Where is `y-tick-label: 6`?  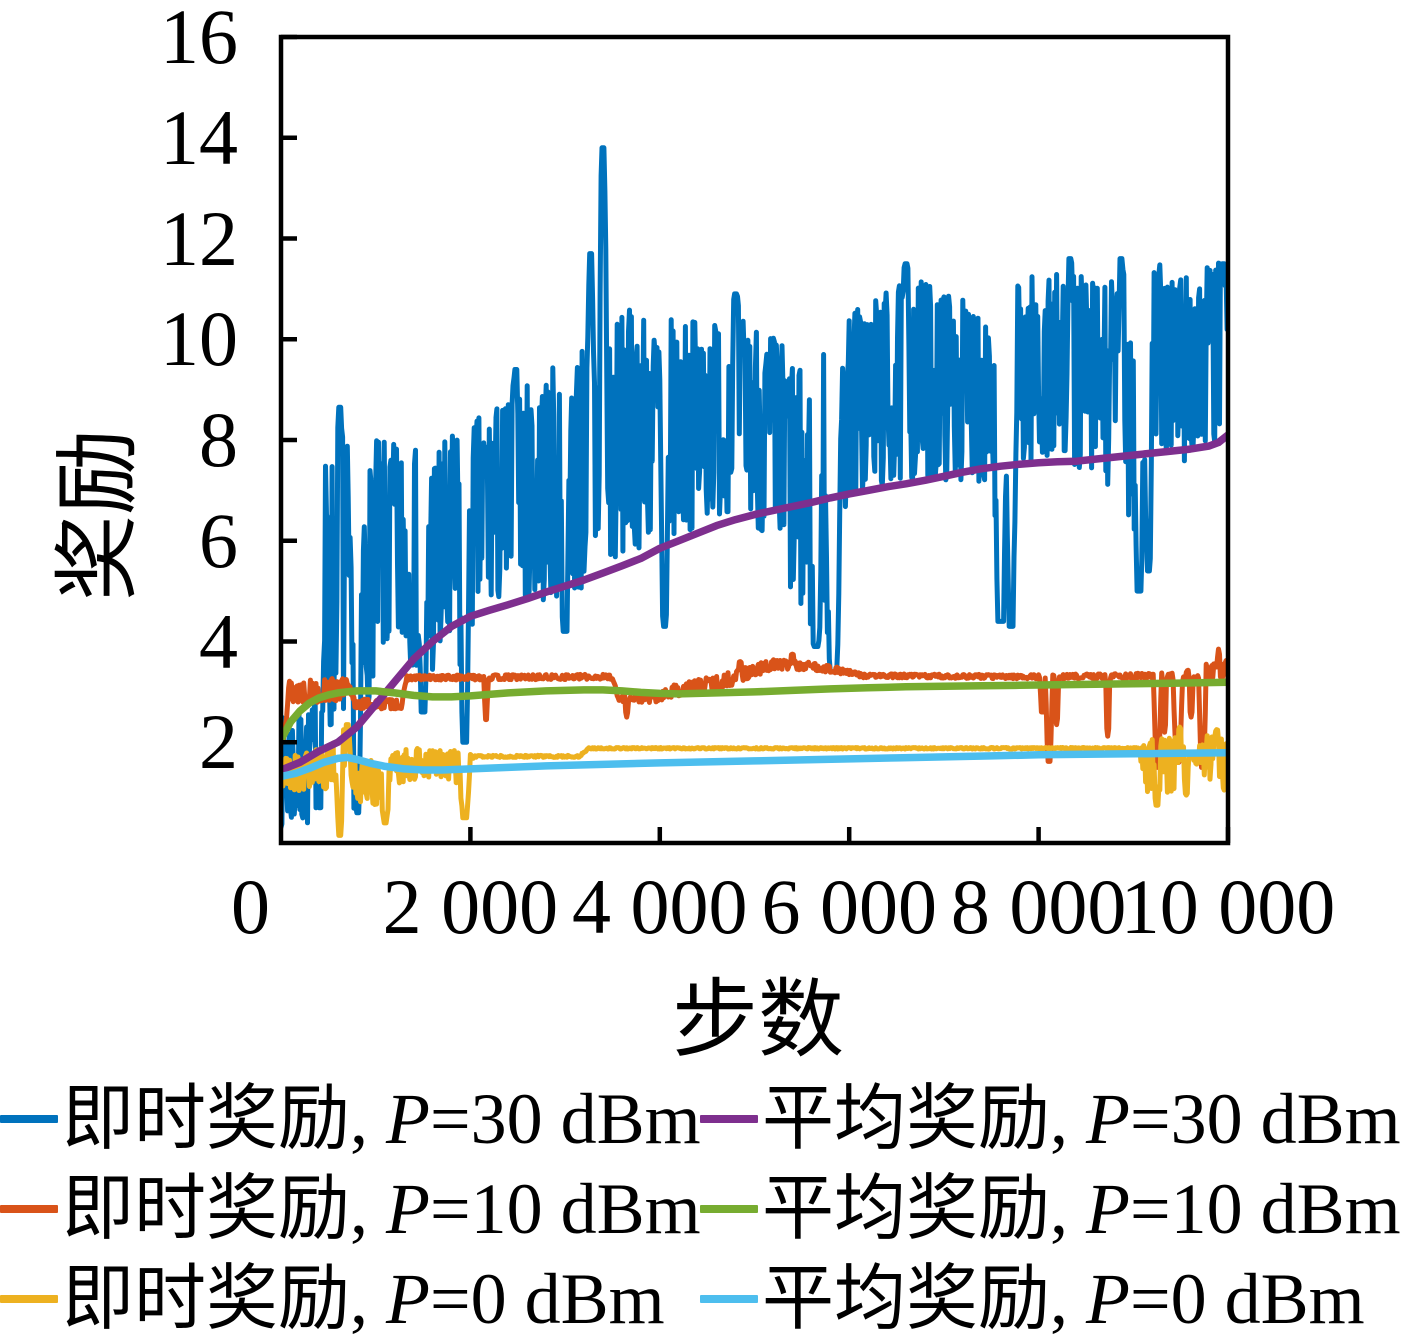 y-tick-label: 6 is located at coordinates (218, 540).